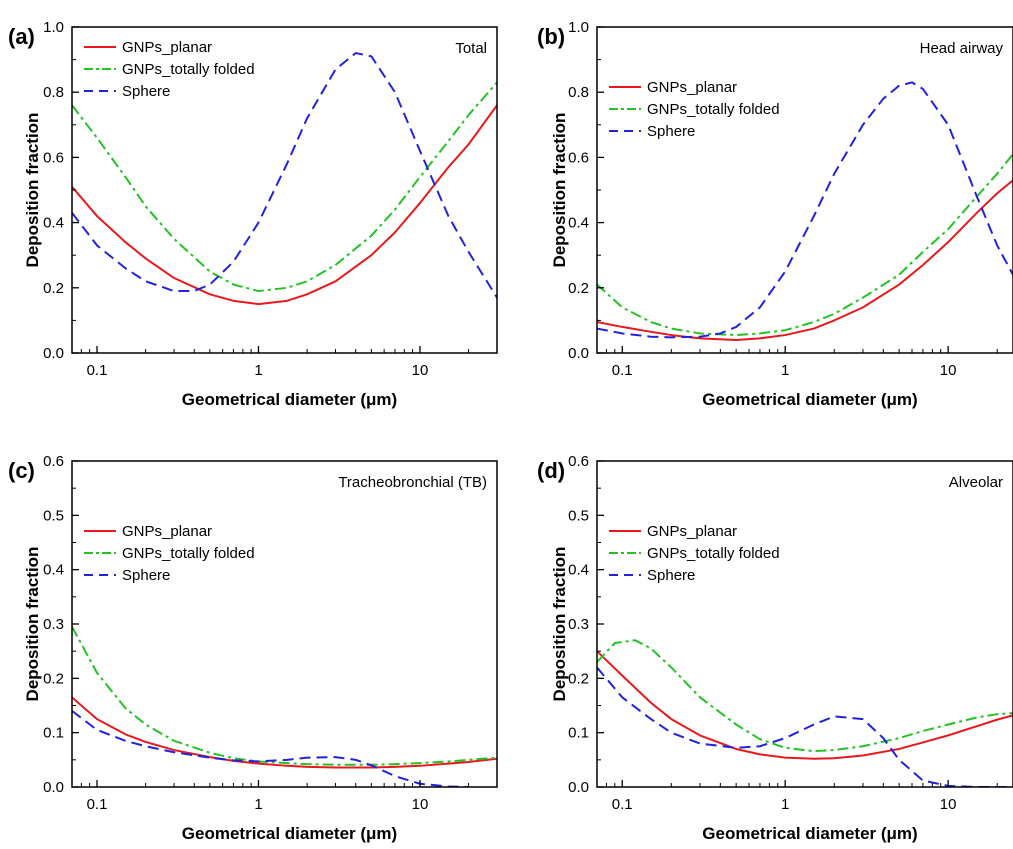 This screenshot has width=1013, height=849. What do you see at coordinates (21, 470) in the screenshot?
I see `panel-letter: (c)` at bounding box center [21, 470].